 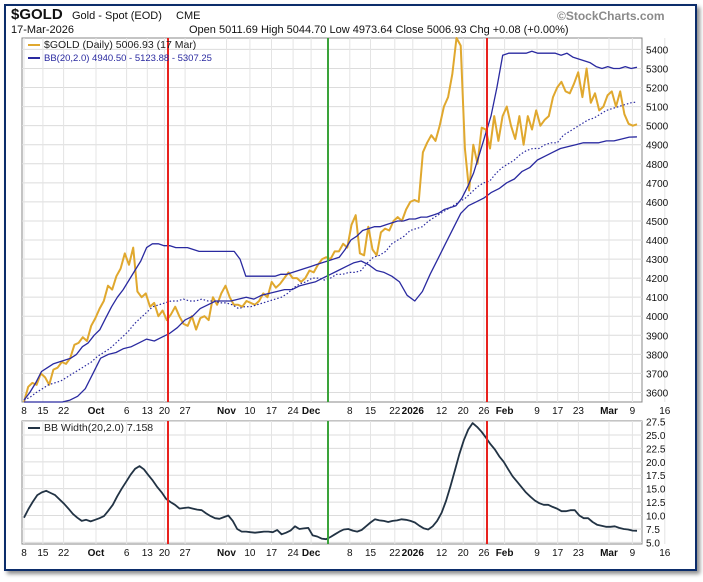 What do you see at coordinates (148, 411) in the screenshot?
I see `x-tick-label: 13` at bounding box center [148, 411].